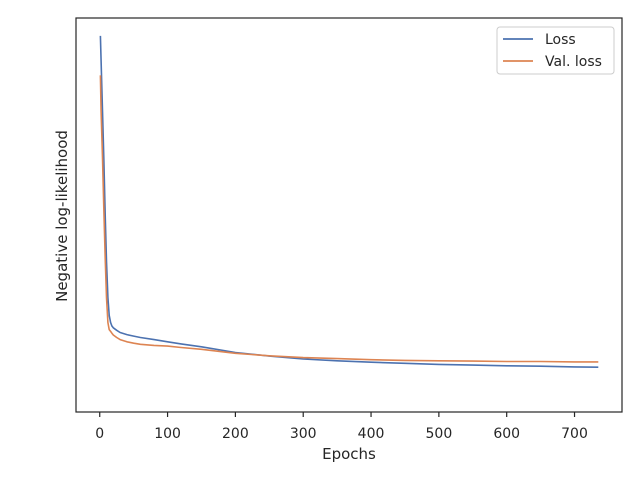 This screenshot has height=480, width=640. Describe the element at coordinates (506, 434) in the screenshot. I see `x-tick-label: 600` at that location.